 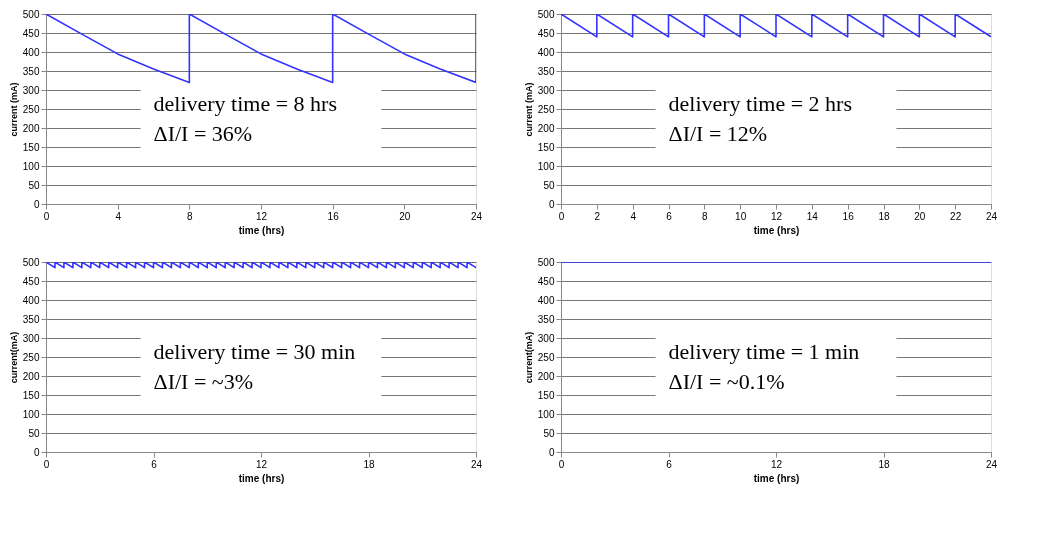 I want to click on annotation: delivery time = 8 hrs, so click(x=245, y=104).